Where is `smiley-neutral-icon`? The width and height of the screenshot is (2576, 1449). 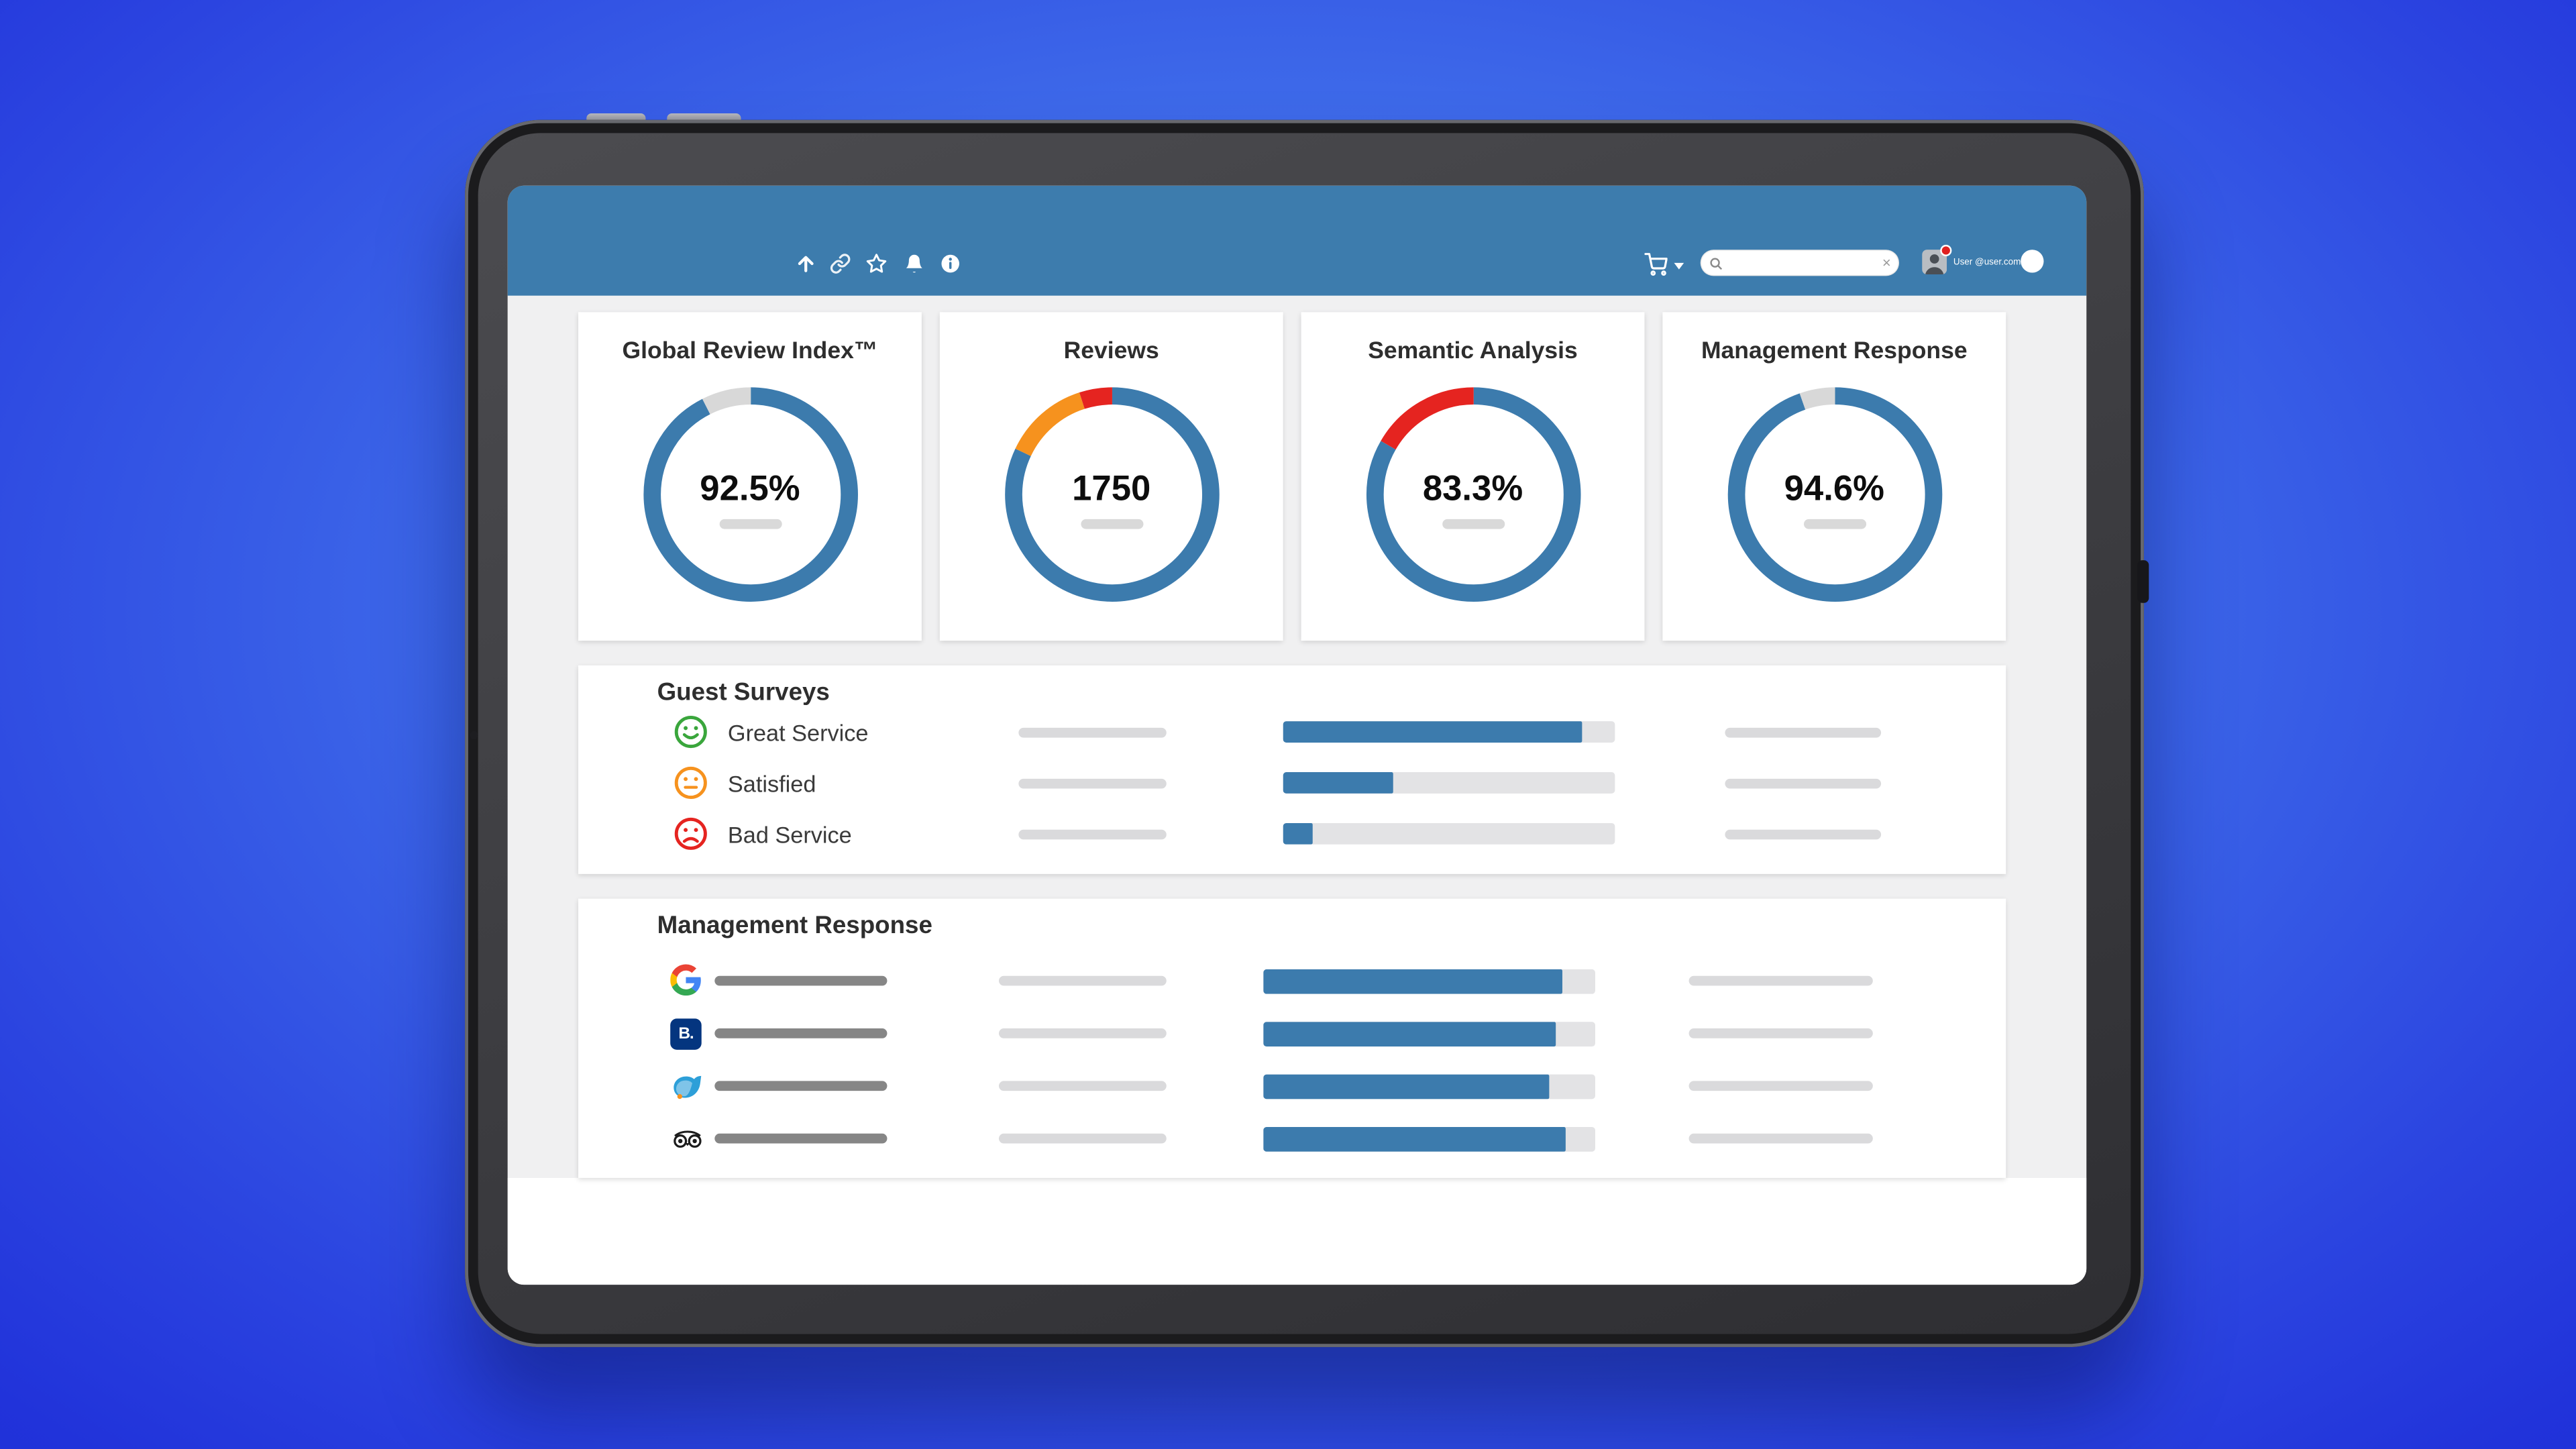
smiley-neutral-icon is located at coordinates (691, 782).